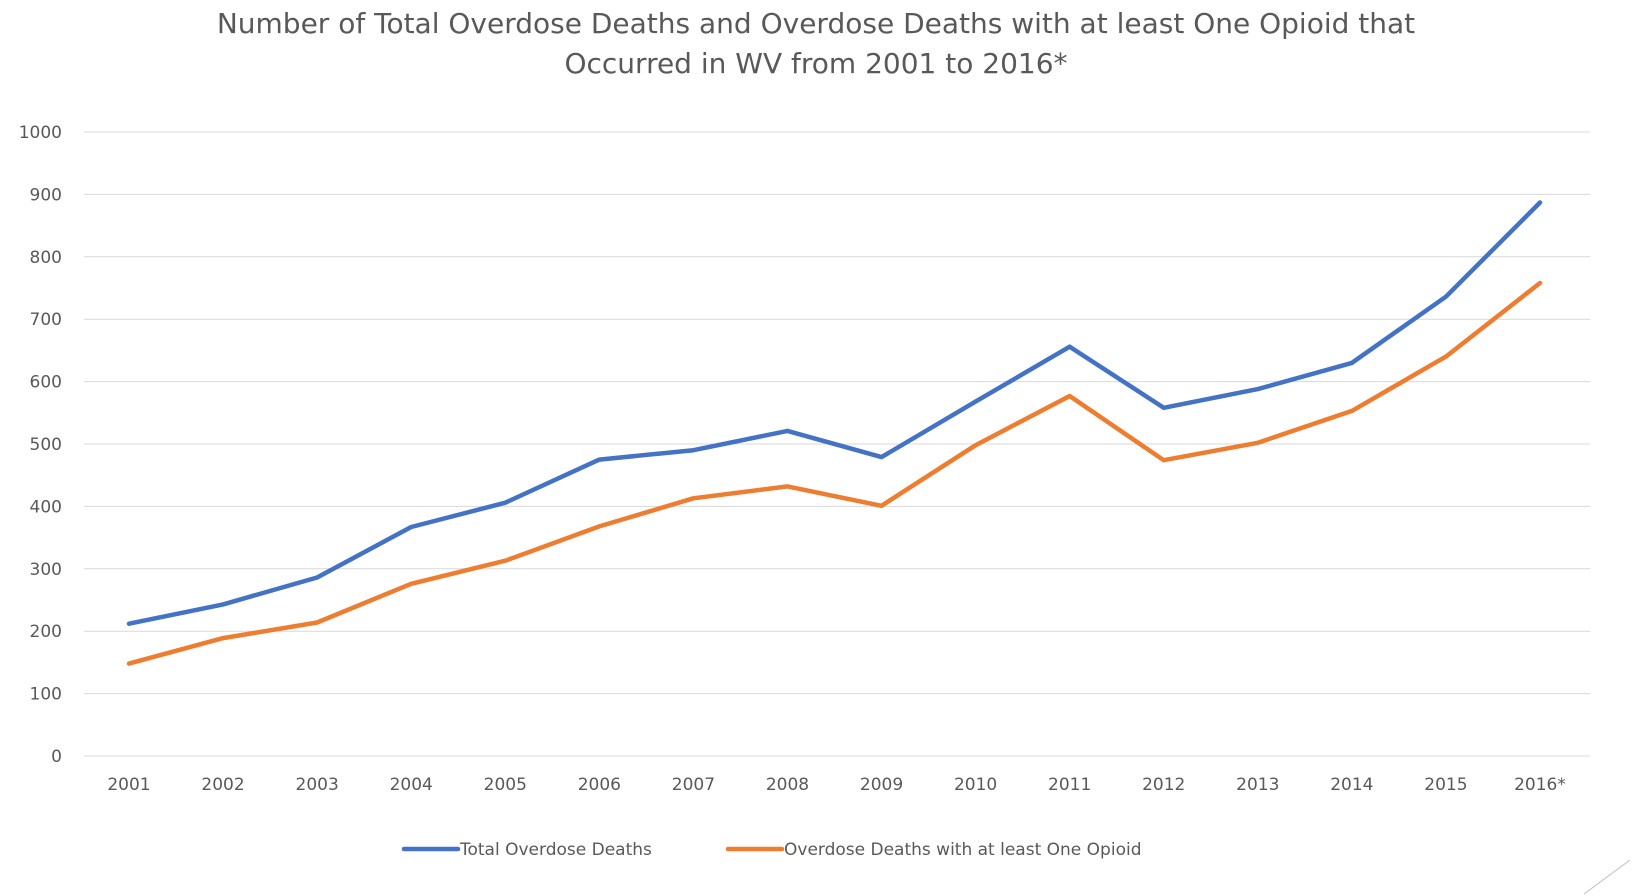 Image resolution: width=1632 pixels, height=896 pixels. Describe the element at coordinates (1540, 785) in the screenshot. I see `x-tick-label: 2016*` at that location.